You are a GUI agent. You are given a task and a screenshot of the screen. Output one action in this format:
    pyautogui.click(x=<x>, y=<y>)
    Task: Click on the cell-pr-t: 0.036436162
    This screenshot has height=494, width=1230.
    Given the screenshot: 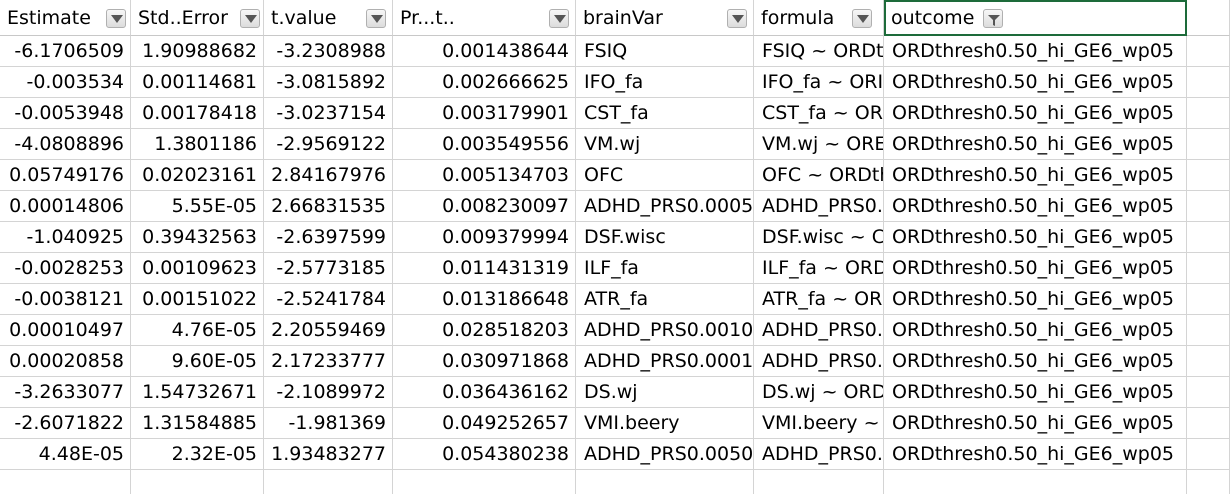 What is the action you would take?
    pyautogui.click(x=484, y=392)
    